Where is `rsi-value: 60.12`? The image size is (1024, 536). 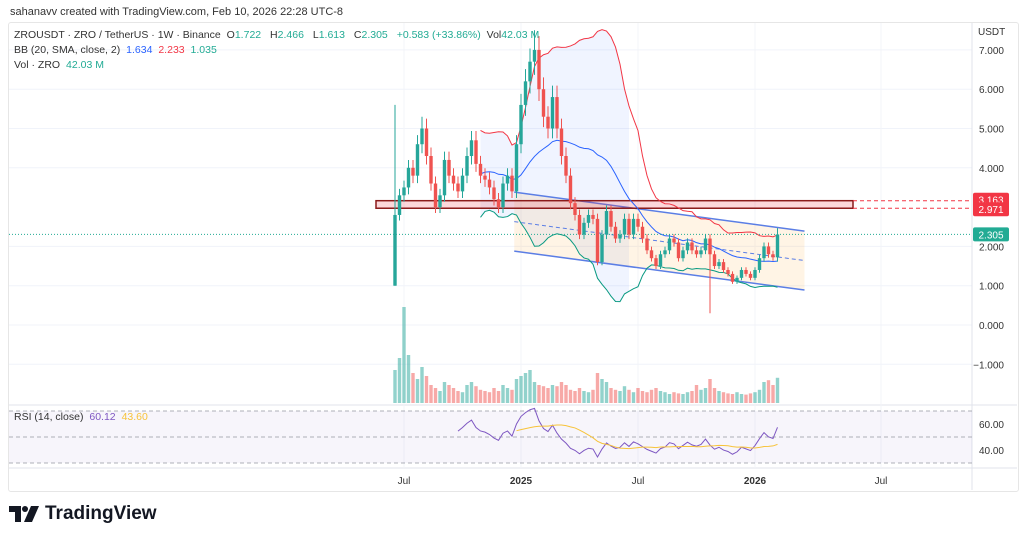
rsi-value: 60.12 is located at coordinates (102, 417).